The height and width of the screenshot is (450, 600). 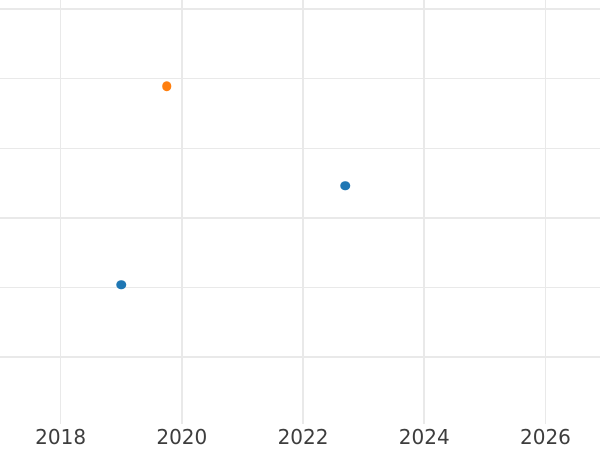 What do you see at coordinates (182, 437) in the screenshot?
I see `x-tick-label: 2020` at bounding box center [182, 437].